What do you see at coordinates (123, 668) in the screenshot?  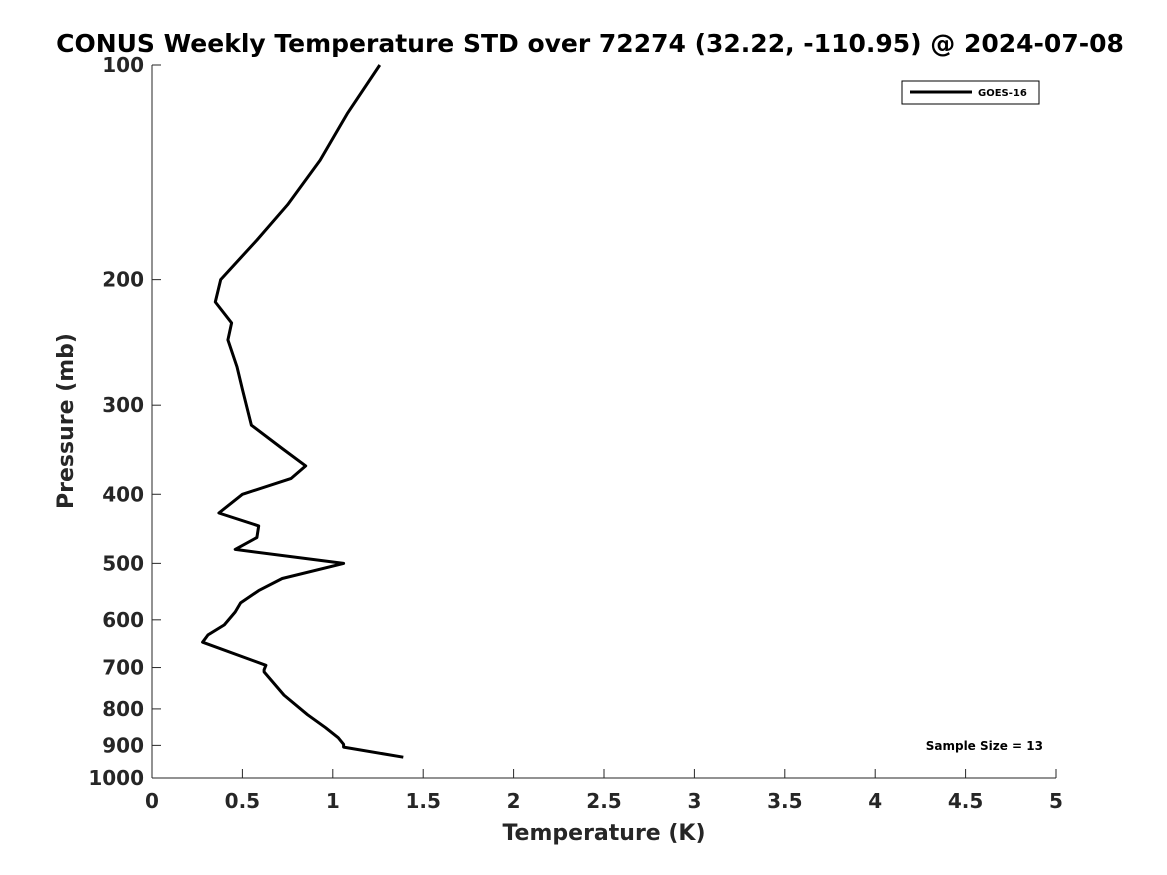 I see `y-tick-label: 700` at bounding box center [123, 668].